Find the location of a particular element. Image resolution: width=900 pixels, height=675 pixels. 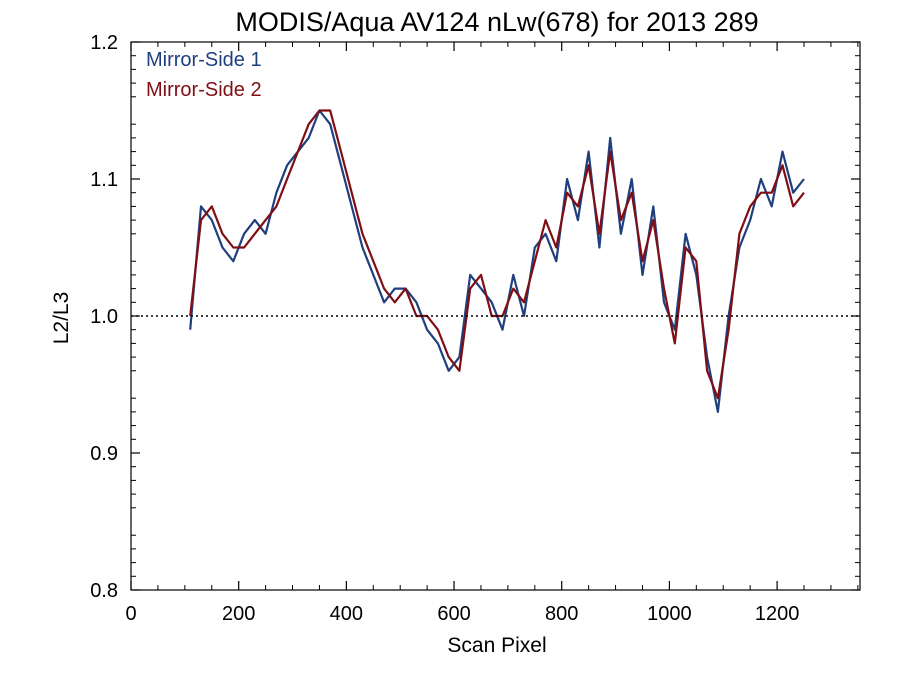

y-tick-label: 1.1 is located at coordinates (104, 180).